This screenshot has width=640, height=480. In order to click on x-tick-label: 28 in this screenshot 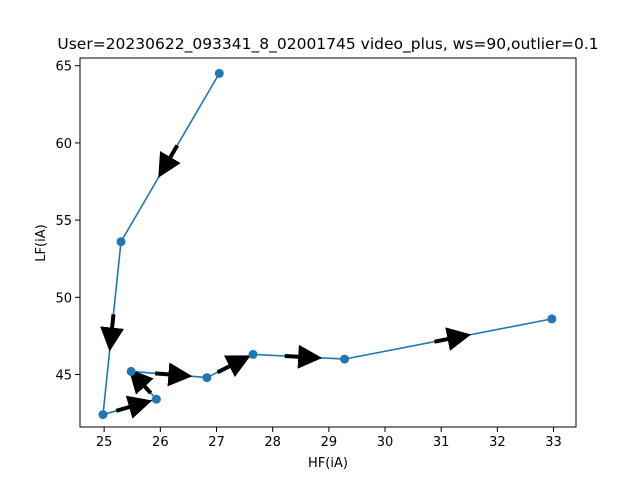, I will do `click(272, 442)`.